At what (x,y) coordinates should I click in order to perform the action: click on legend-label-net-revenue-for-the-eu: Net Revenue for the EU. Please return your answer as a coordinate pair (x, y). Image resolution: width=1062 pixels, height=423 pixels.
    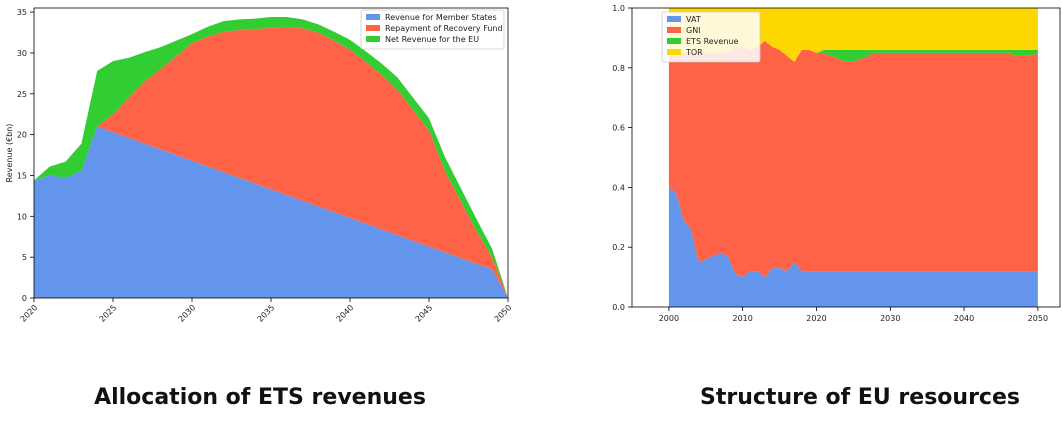
    Looking at the image, I should click on (432, 39).